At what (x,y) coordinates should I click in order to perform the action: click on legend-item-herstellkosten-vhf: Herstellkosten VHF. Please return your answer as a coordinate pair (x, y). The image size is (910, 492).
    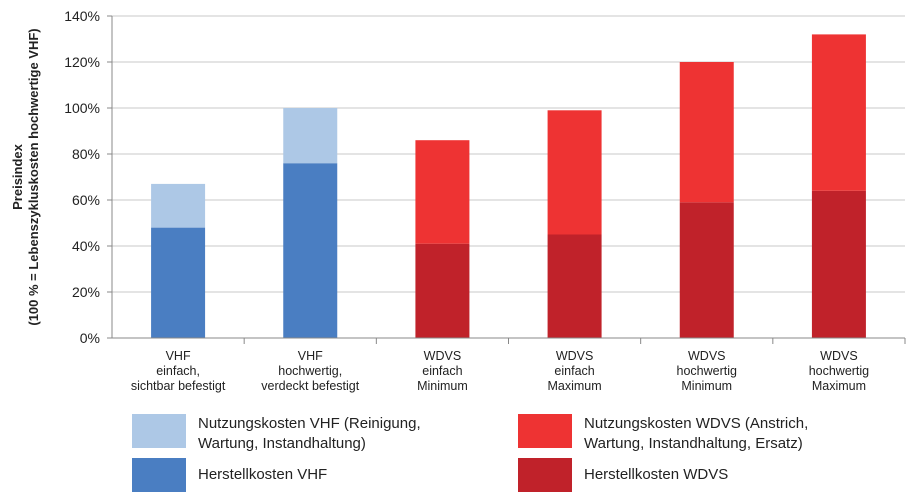
    Looking at the image, I should click on (229, 475).